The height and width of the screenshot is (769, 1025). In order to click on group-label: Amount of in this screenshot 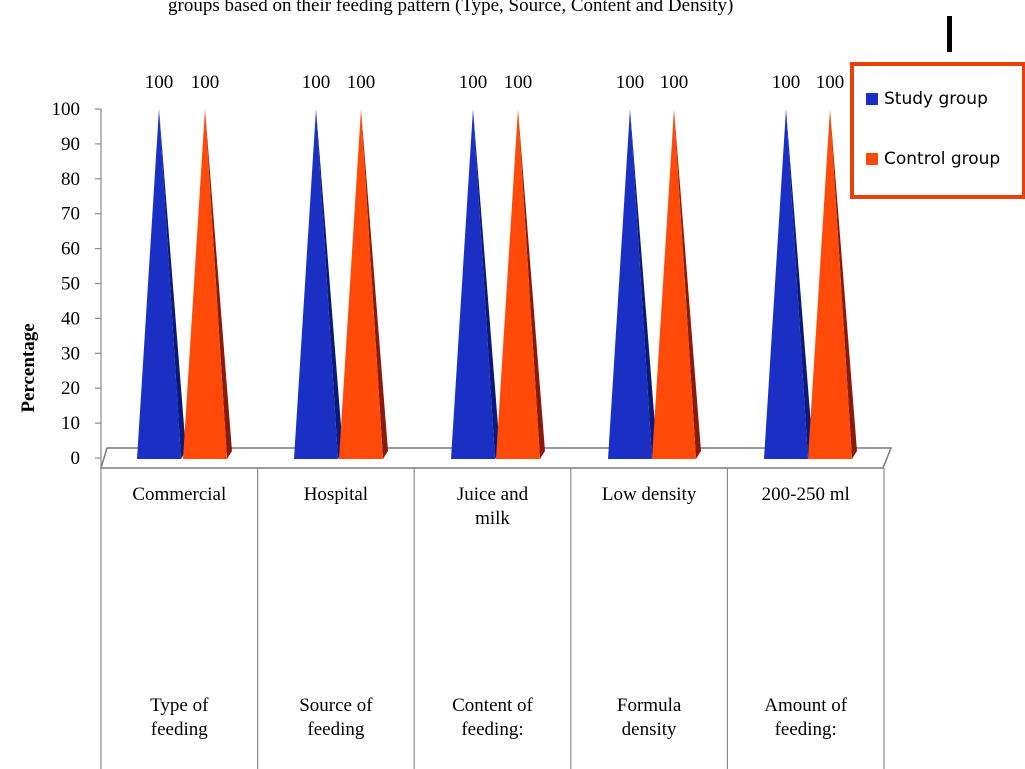, I will do `click(806, 705)`.